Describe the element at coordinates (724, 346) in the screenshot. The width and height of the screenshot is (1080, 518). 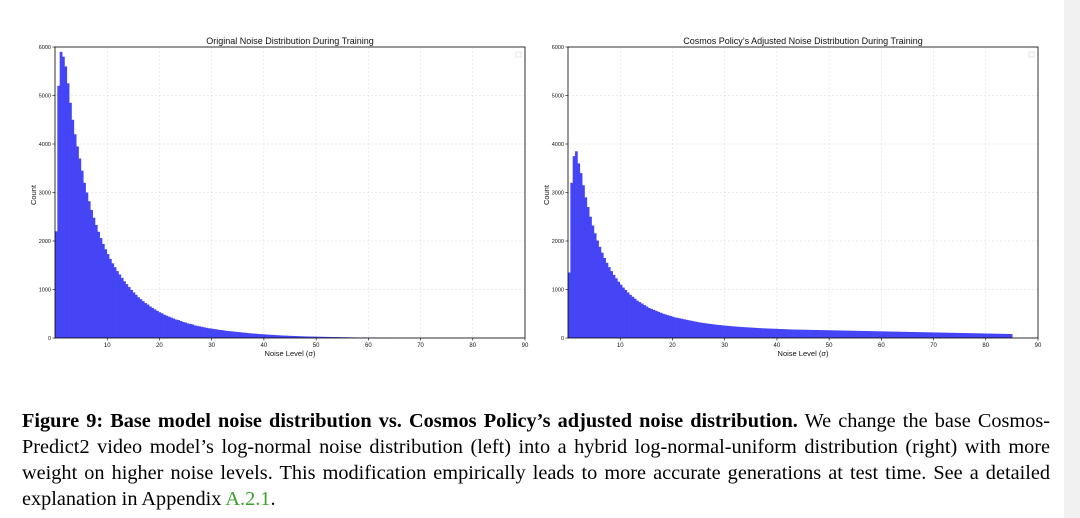
I see `x-tick-label: 30` at that location.